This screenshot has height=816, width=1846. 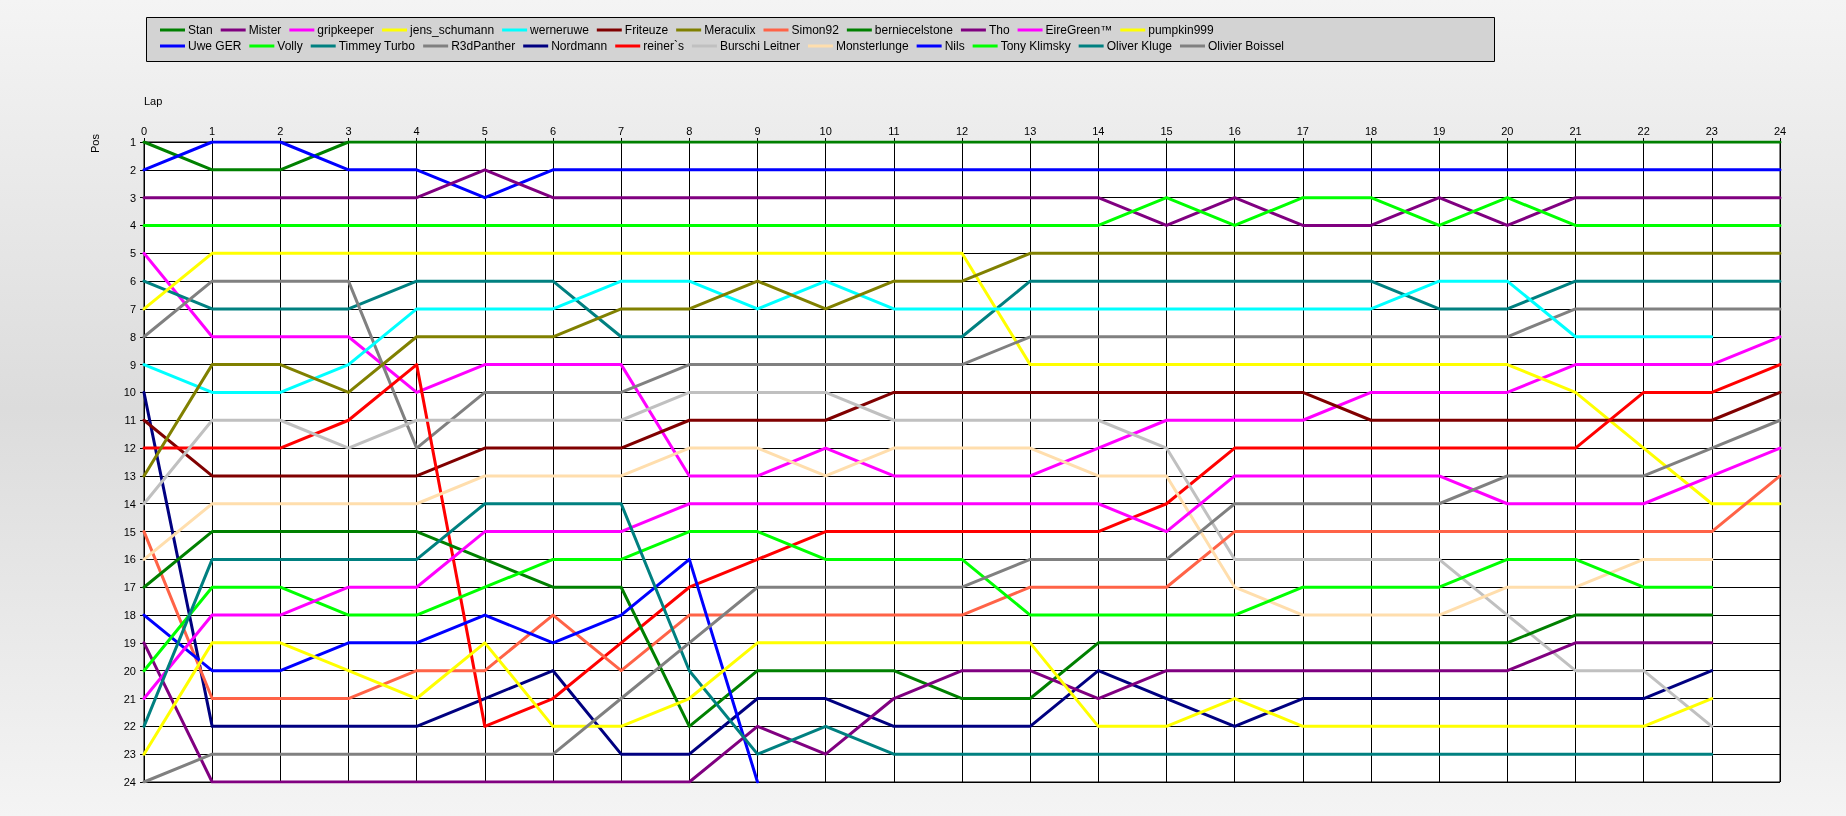 What do you see at coordinates (132, 142) in the screenshot?
I see `y-tick-label: 1` at bounding box center [132, 142].